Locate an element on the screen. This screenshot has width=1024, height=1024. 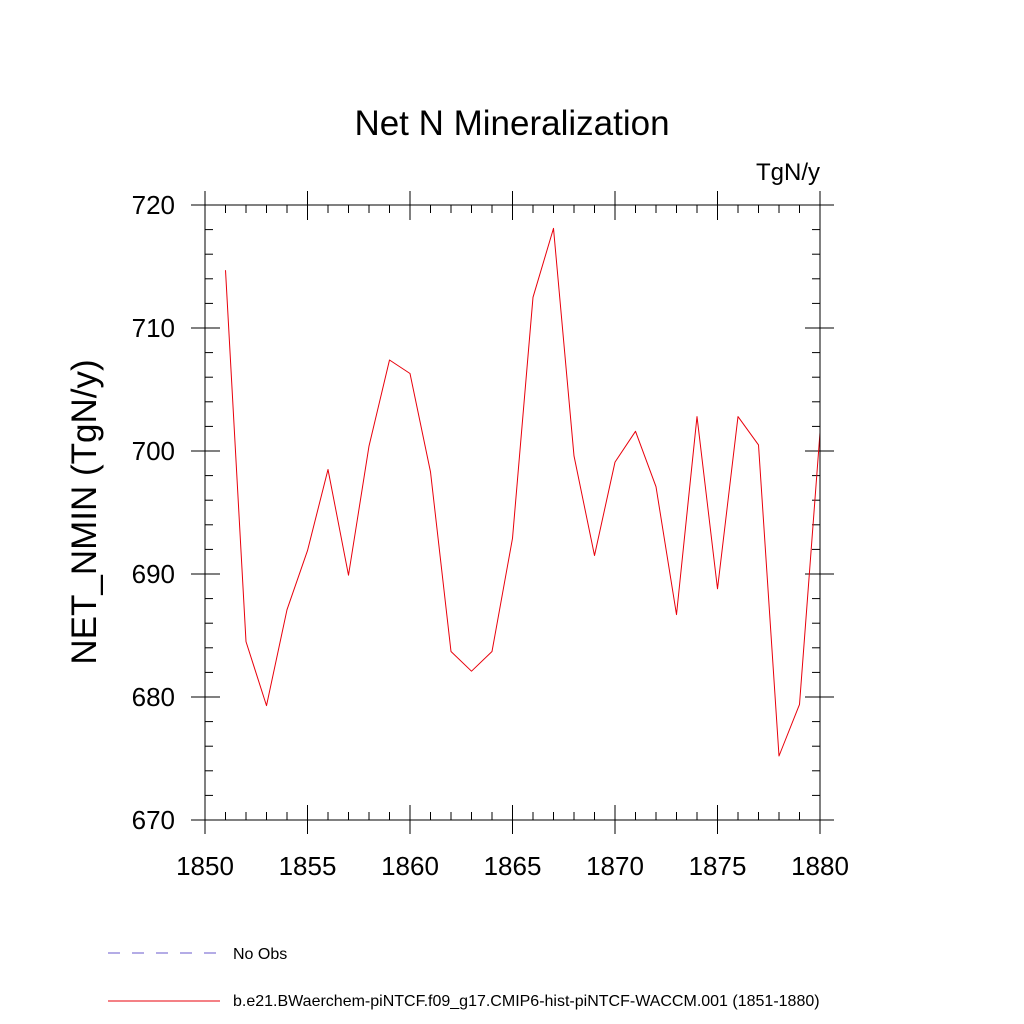
y-tick-label: 720 is located at coordinates (153, 205).